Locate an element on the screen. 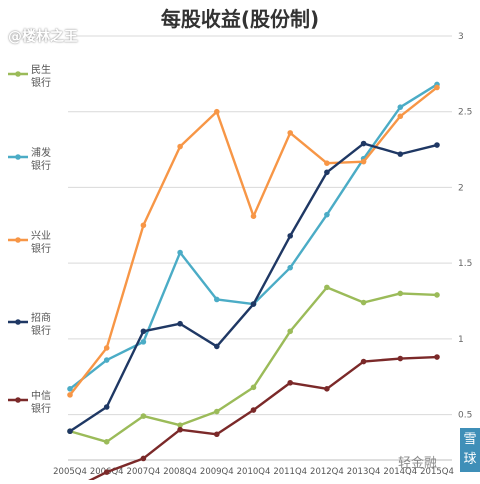  chart-title: 每股收益(股份制) is located at coordinates (240, 19).